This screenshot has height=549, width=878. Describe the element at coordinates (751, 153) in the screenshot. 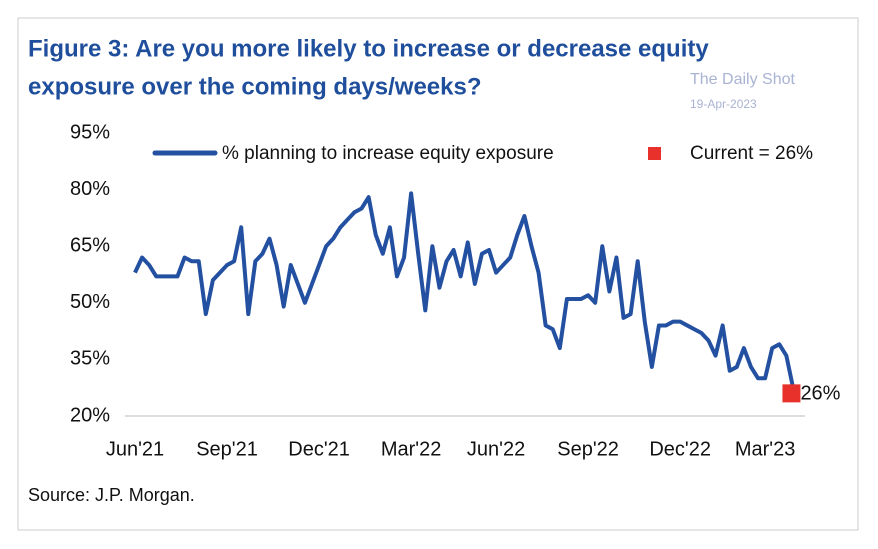

I see `legend-label: Current = 26%` at that location.